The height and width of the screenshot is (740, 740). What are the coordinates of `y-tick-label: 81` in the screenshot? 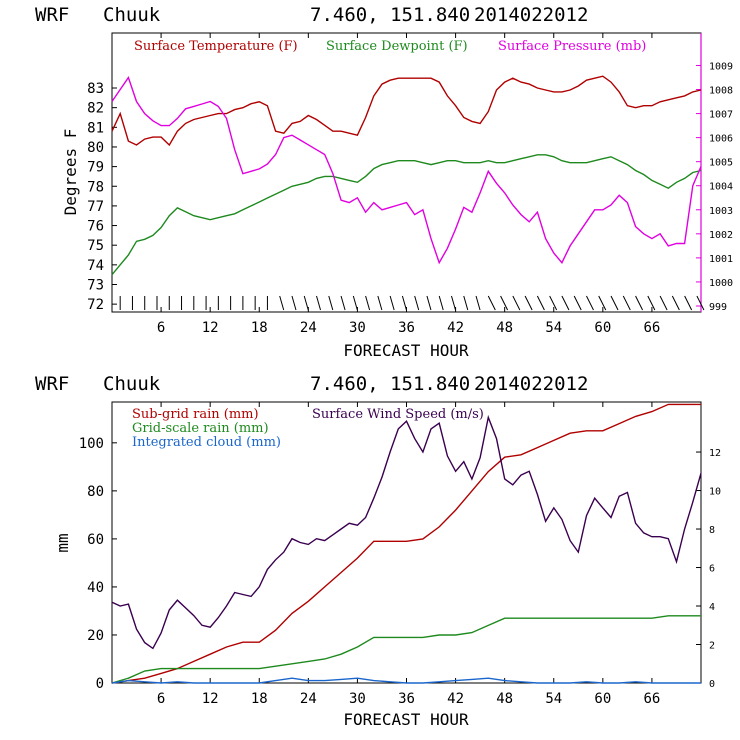 It's located at (95, 128).